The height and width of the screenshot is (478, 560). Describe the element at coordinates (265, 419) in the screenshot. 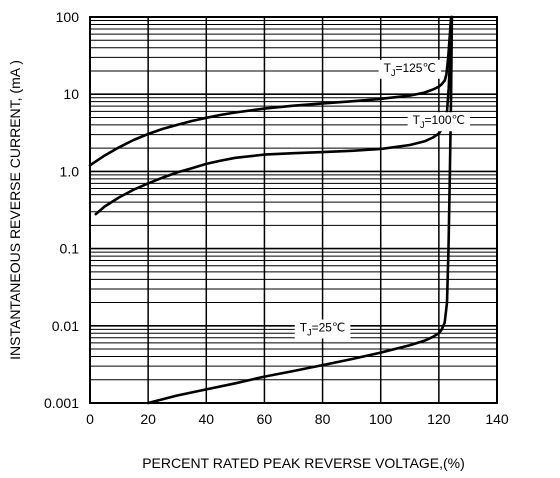

I see `x-tick-label: 60` at that location.